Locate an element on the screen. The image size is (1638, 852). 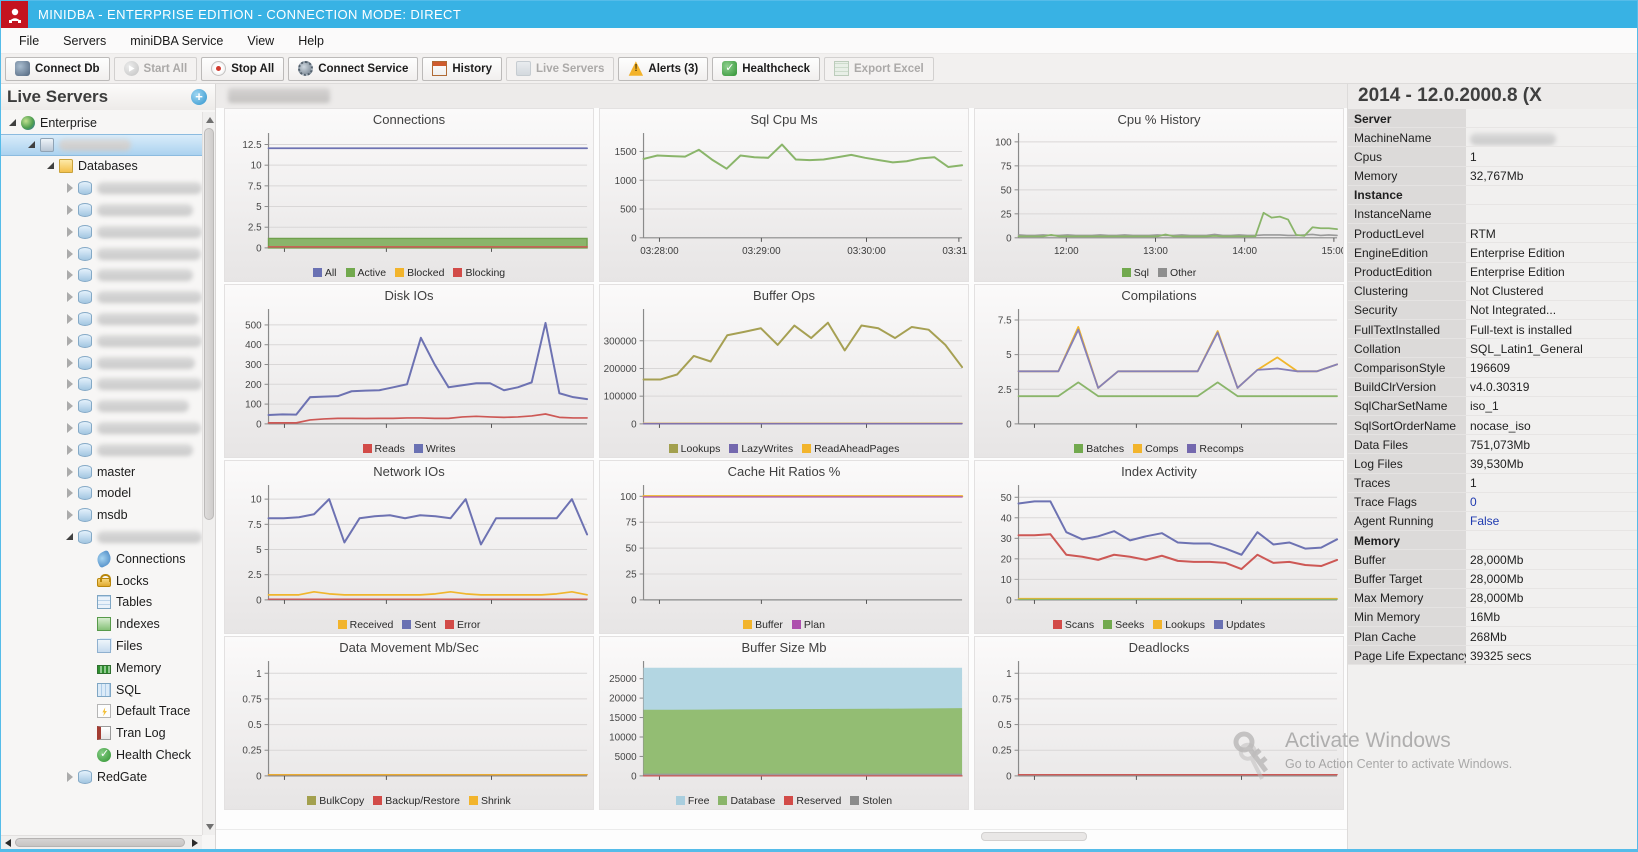
property-label: Agent Running is located at coordinates (1407, 521).